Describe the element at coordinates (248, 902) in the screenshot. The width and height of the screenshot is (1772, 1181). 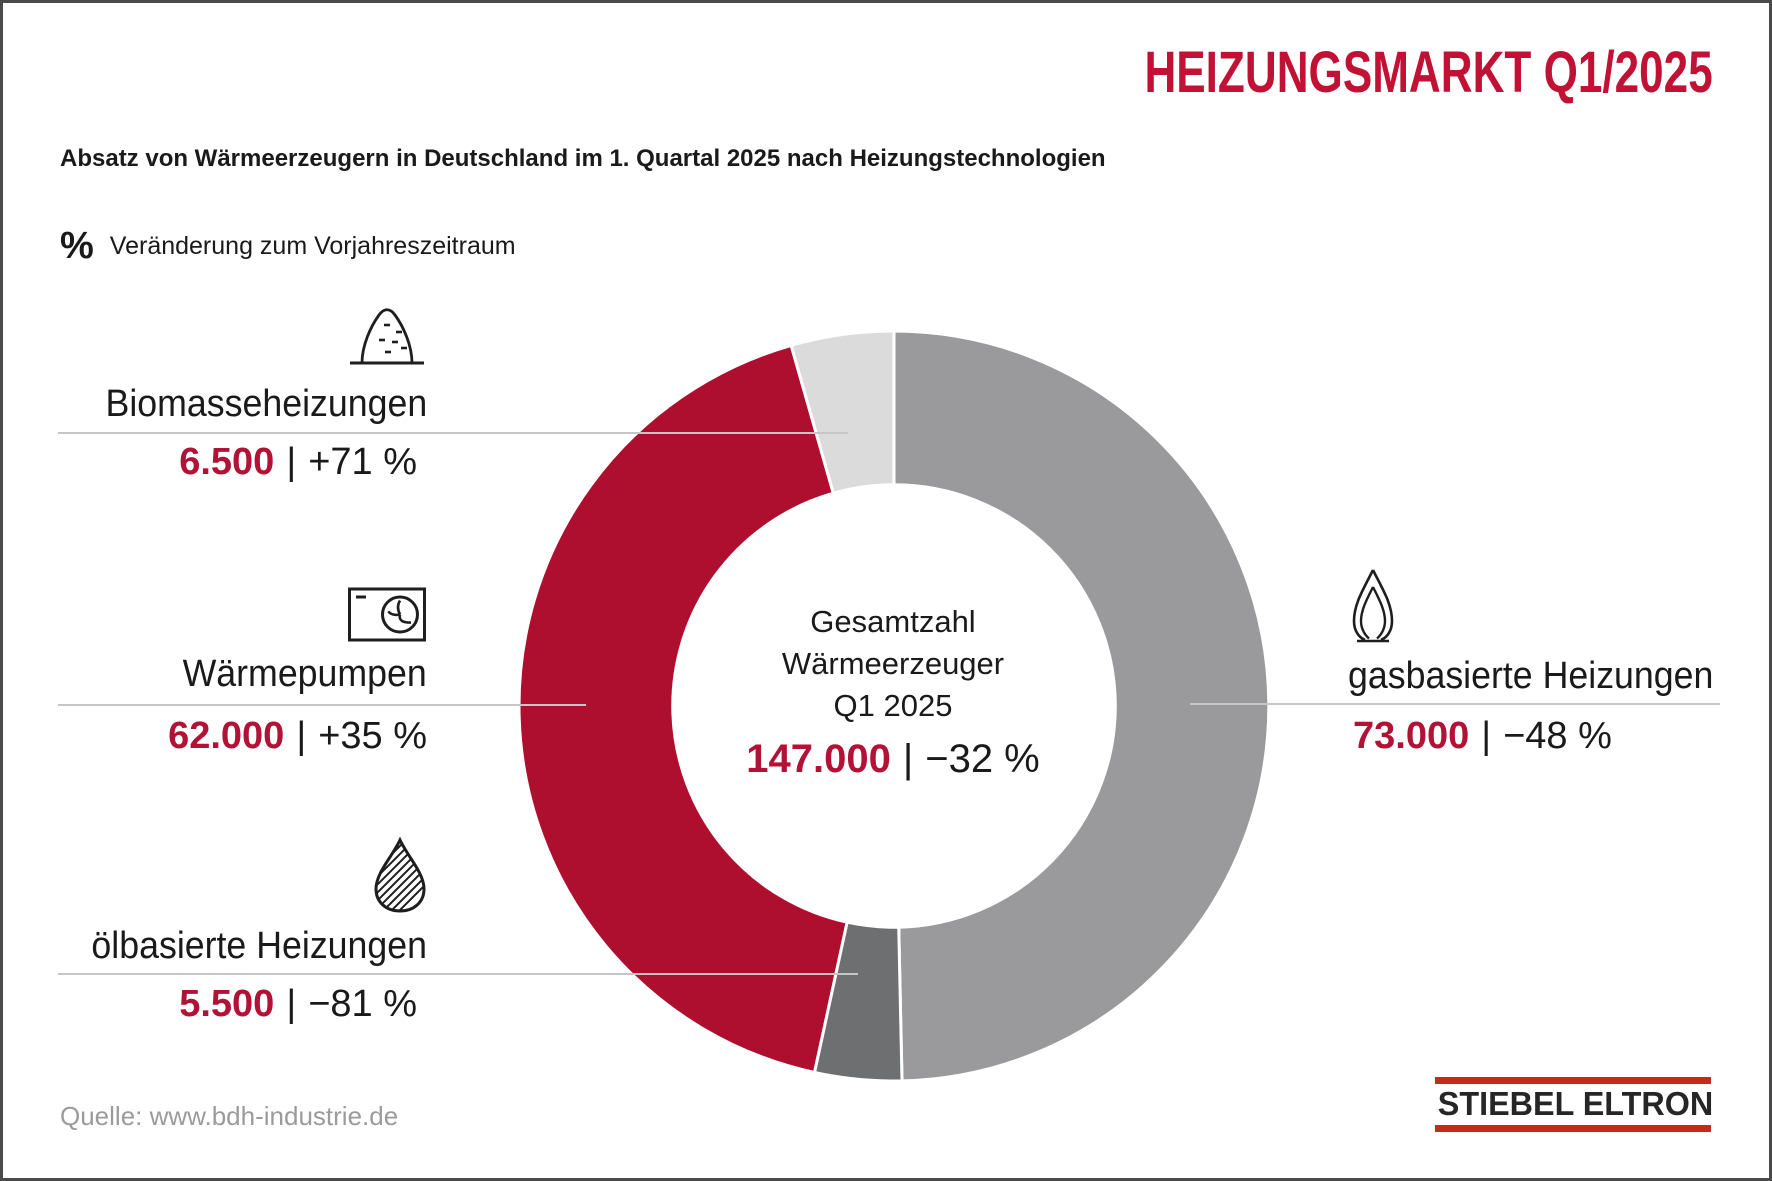
I see `callout-oil: ölbasierte Heizungen` at that location.